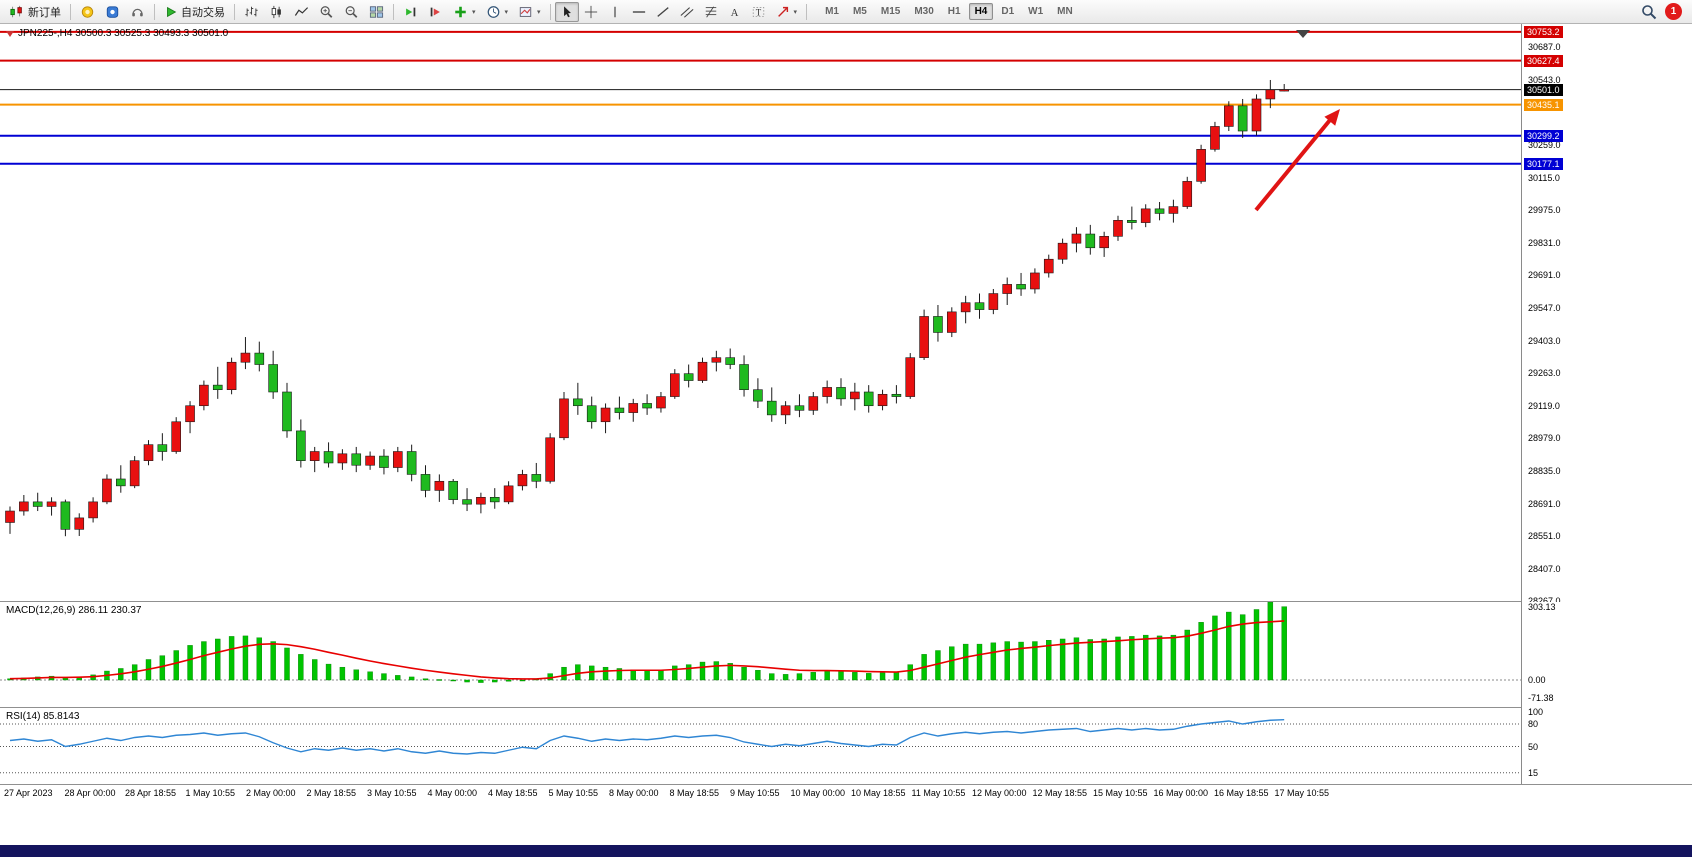  What do you see at coordinates (760, 642) in the screenshot?
I see `macd-chart` at bounding box center [760, 642].